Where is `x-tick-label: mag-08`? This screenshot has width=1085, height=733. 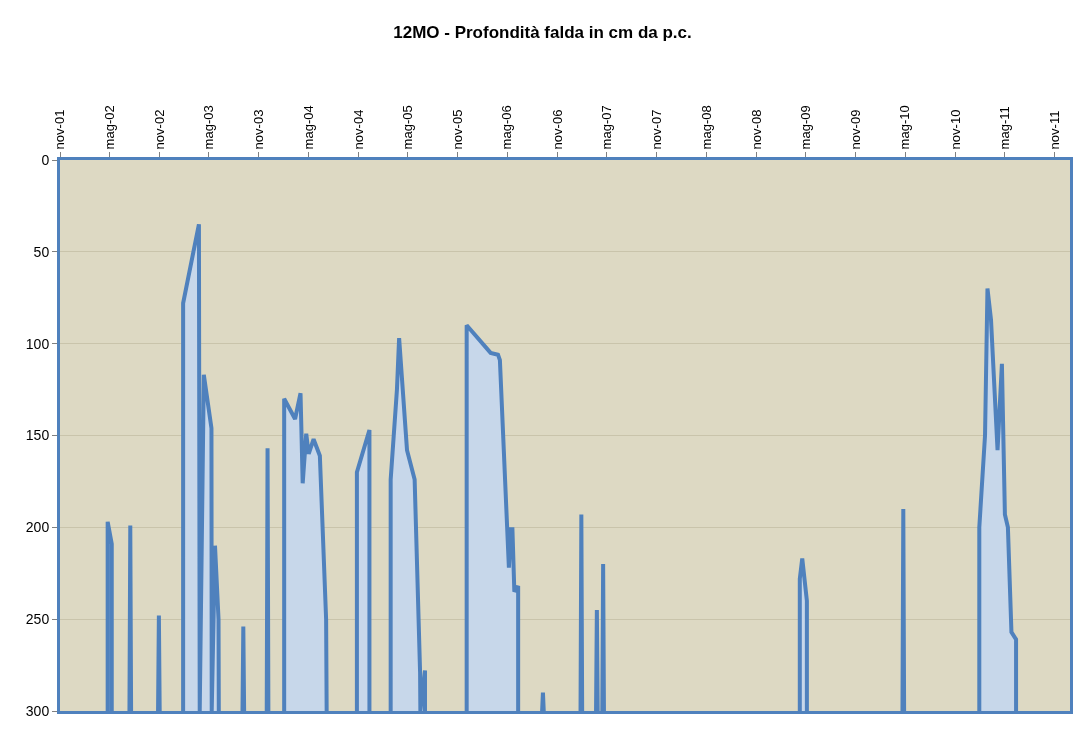
x-tick-label: mag-08 is located at coordinates (706, 127).